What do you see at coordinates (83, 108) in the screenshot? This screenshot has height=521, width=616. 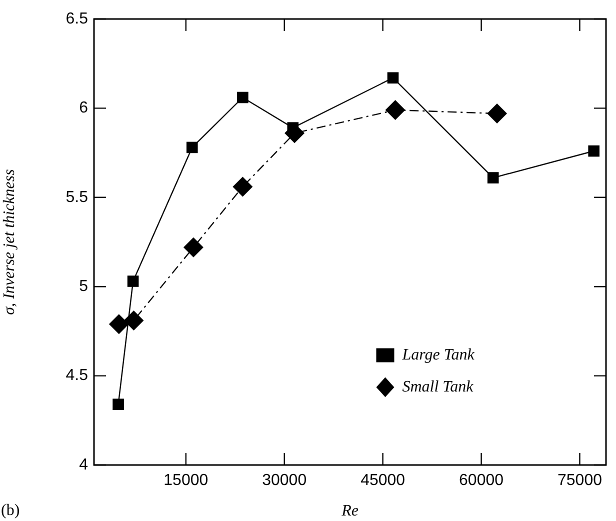 I see `y-tick-label: 6` at bounding box center [83, 108].